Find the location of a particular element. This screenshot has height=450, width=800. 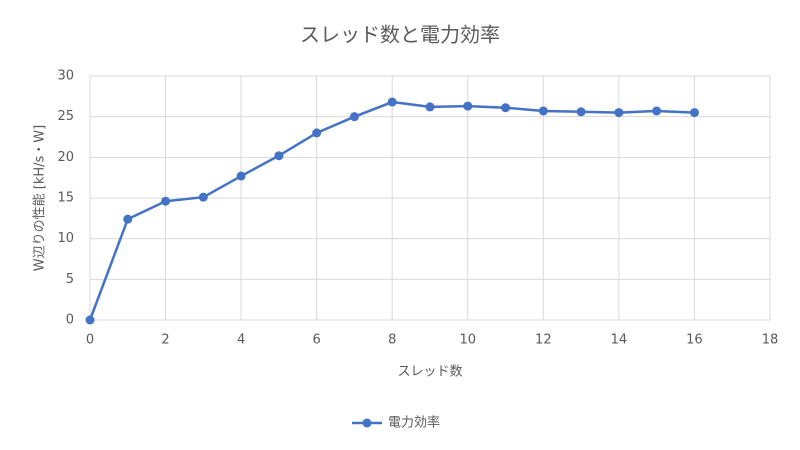

x-tick-label: 0 is located at coordinates (90, 340).